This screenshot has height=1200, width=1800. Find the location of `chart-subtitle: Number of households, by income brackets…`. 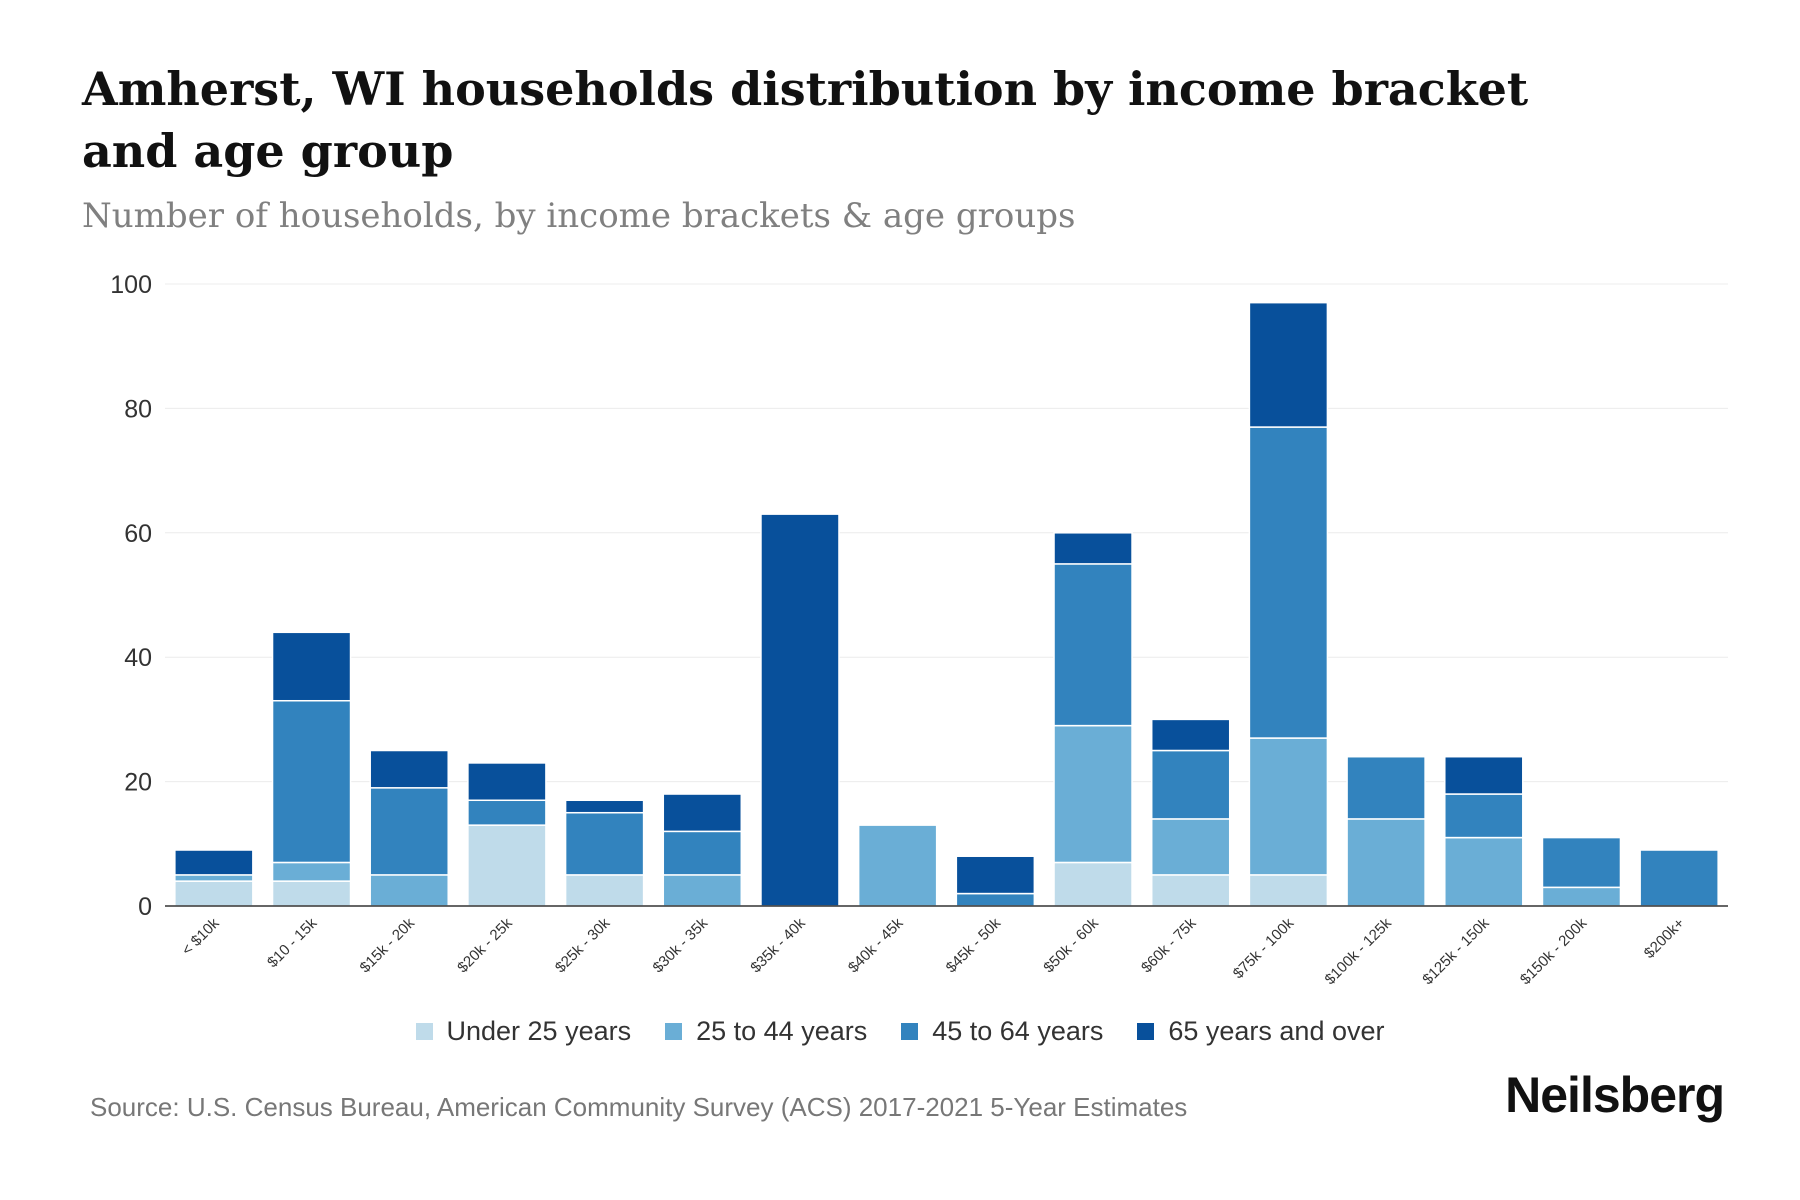

chart-subtitle: Number of households, by income brackets… is located at coordinates (579, 216).